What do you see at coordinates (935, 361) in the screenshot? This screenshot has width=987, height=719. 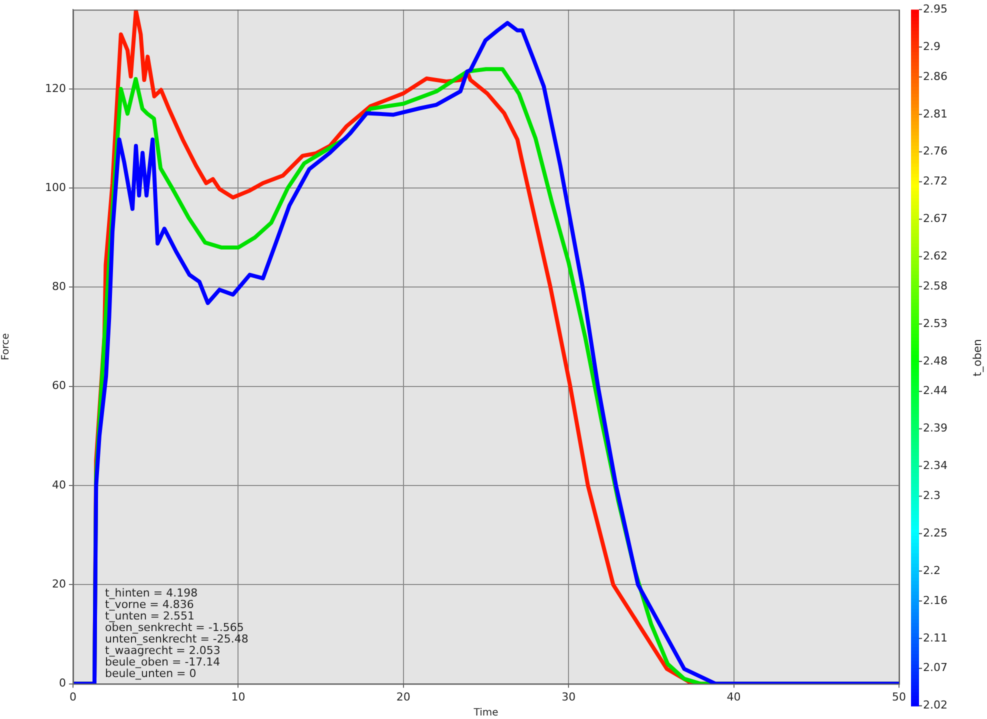 I see `color-bar-label: 2.48` at bounding box center [935, 361].